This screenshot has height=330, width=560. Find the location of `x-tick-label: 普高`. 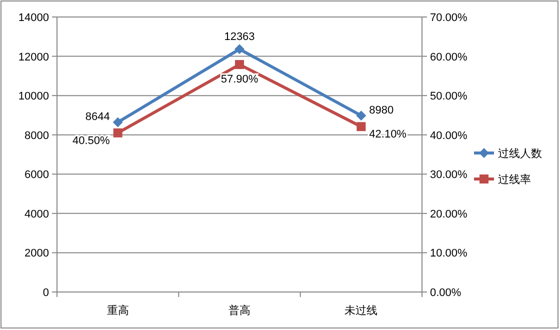

x-tick-label: 普高 is located at coordinates (239, 310).